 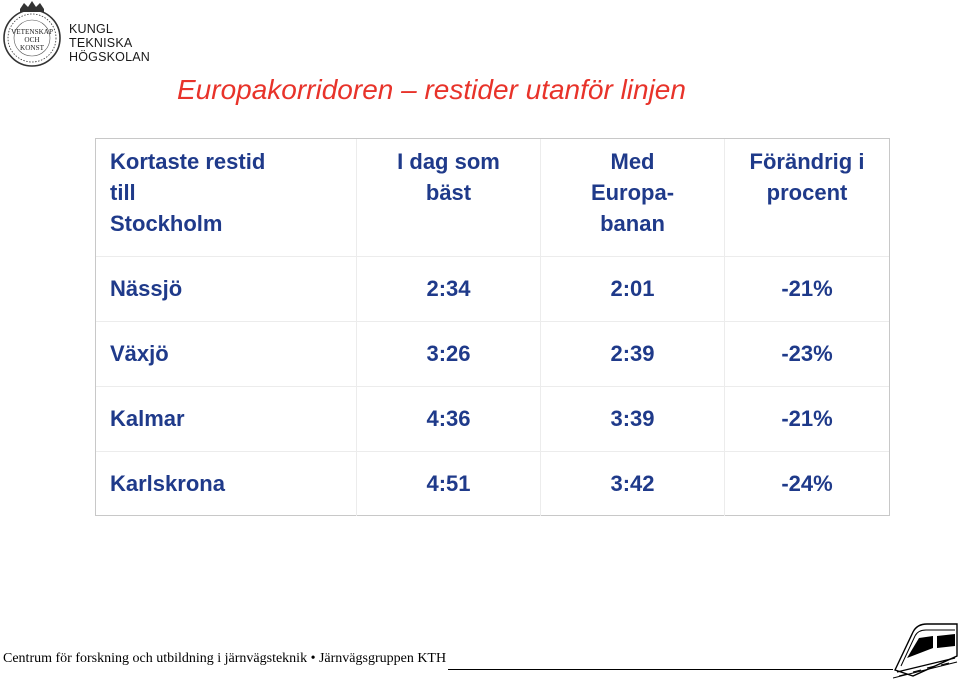 What do you see at coordinates (448, 483) in the screenshot?
I see `cell-today: 4:51` at bounding box center [448, 483].